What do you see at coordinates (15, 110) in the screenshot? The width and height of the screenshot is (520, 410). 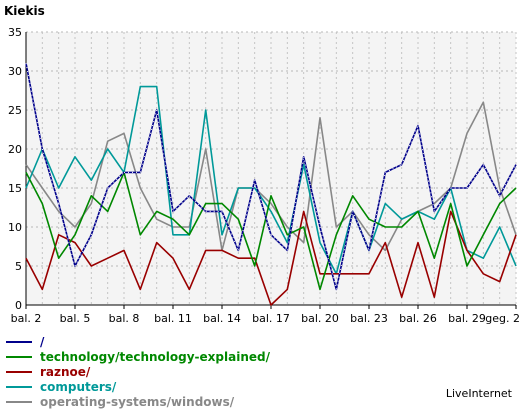 I see `y-tick-label: 25` at bounding box center [15, 110].